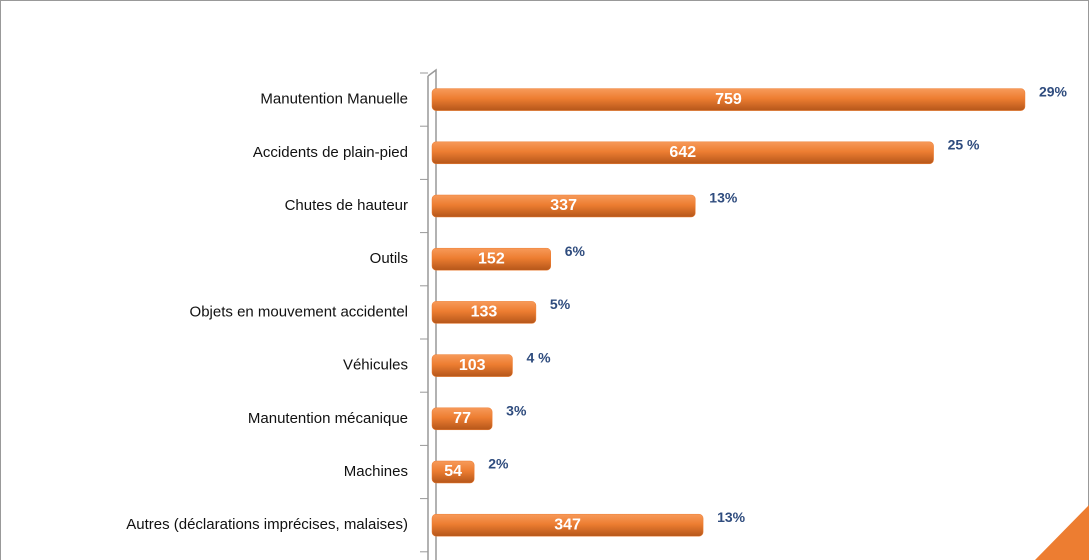 This screenshot has height=560, width=1089. Describe the element at coordinates (498, 464) in the screenshot. I see `percent-label: 2%` at that location.